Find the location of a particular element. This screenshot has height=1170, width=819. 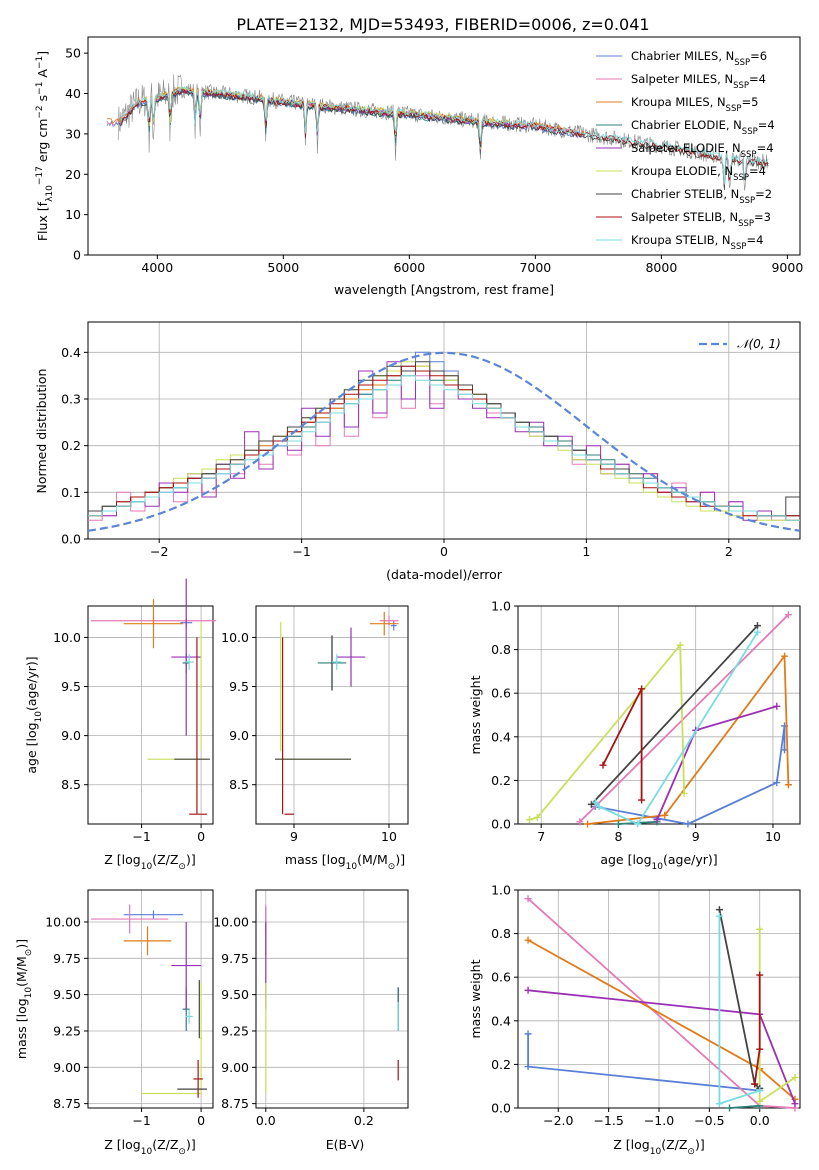

mass-z-axes: −1 0 8.75 9.00 9.25 9.50 9.75 10.00 is located at coordinates (129, 1008).